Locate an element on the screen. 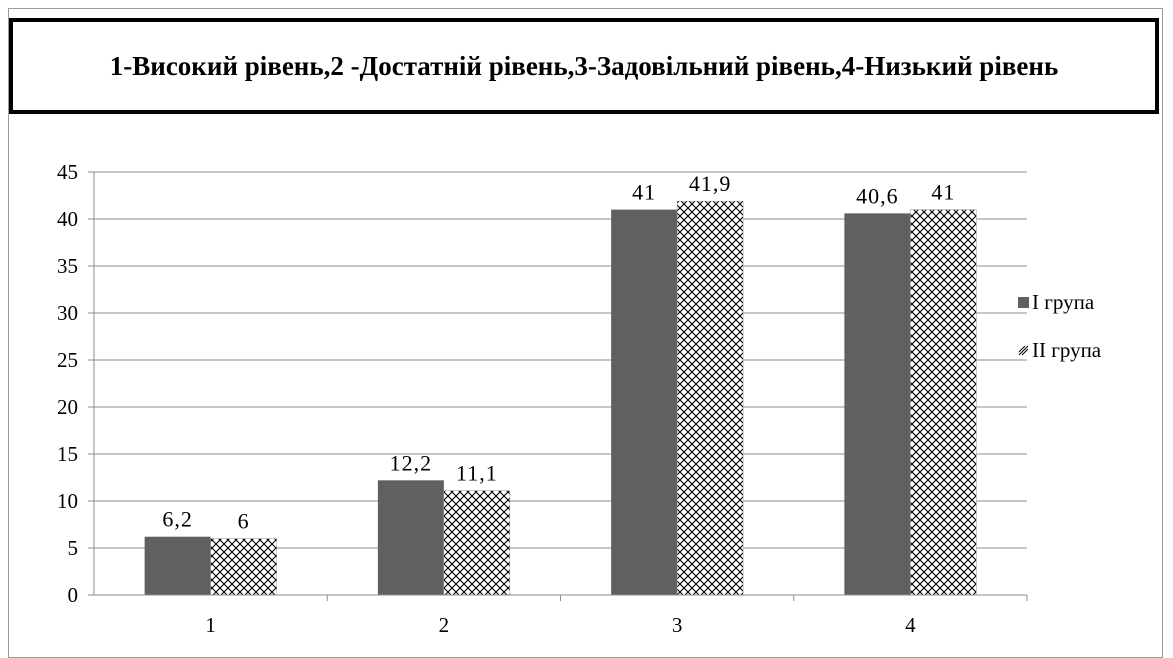 This screenshot has height=658, width=1173. y-tick-label: 5 is located at coordinates (73, 548).